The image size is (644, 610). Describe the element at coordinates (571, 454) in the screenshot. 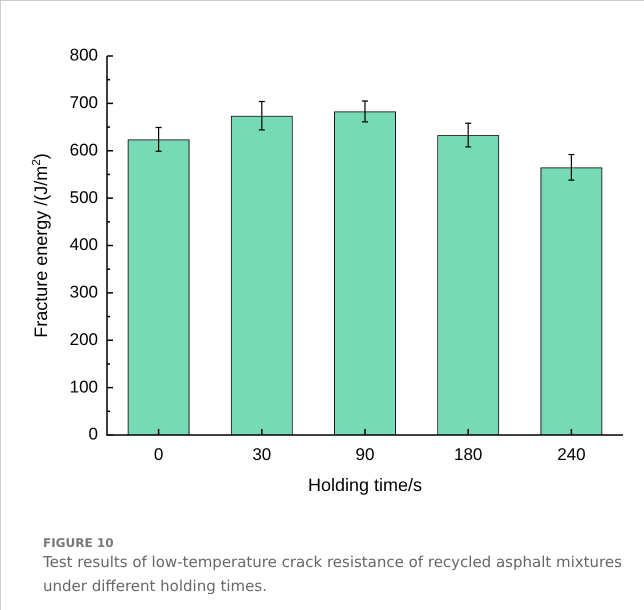

I see `x-tick-label: 240` at that location.